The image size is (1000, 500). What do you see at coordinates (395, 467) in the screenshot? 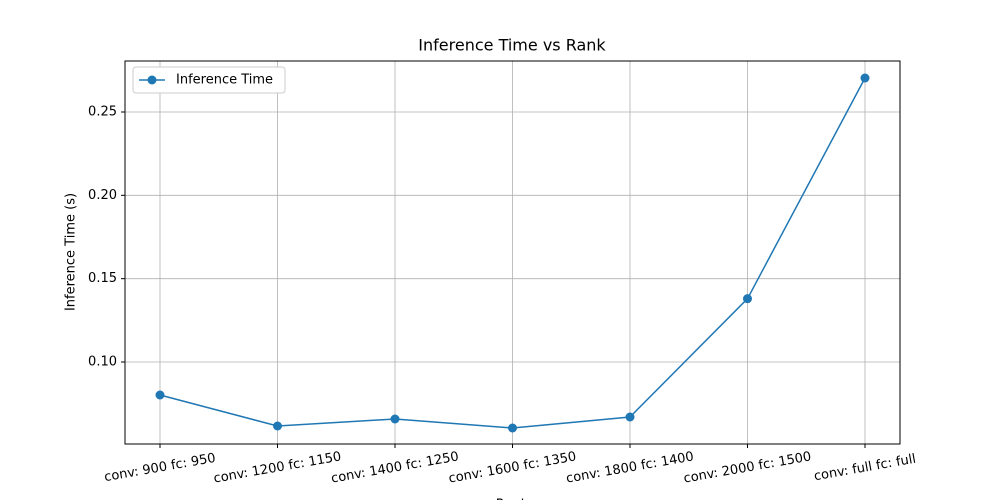
I see `x-tick-label: conv: 1400 fc: 1250` at bounding box center [395, 467].